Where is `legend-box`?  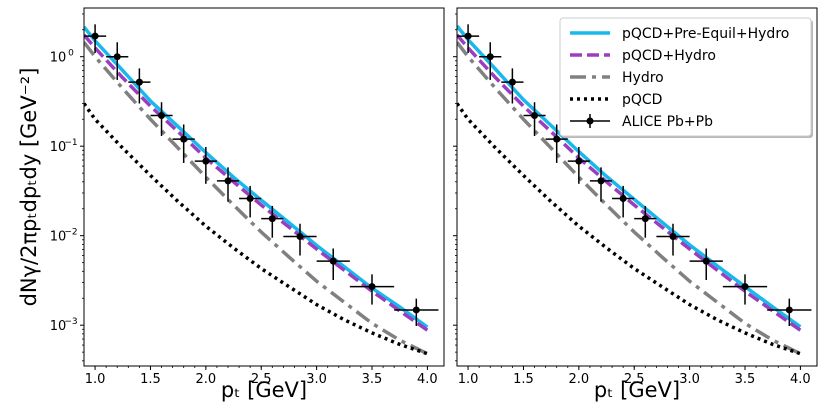 legend-box is located at coordinates (685, 77).